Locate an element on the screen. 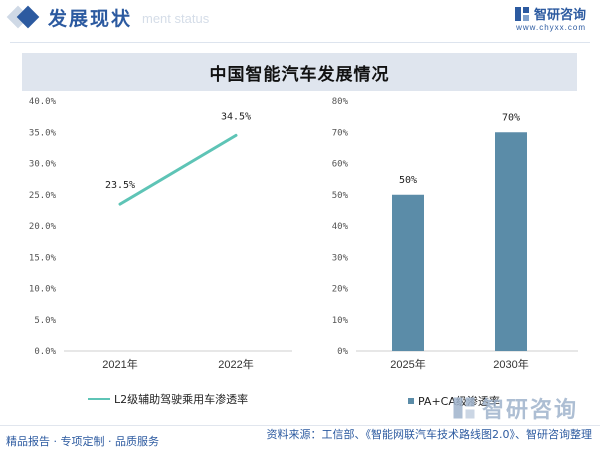  chart-title-bar: 中国智能汽车发展情况 is located at coordinates (299, 72).